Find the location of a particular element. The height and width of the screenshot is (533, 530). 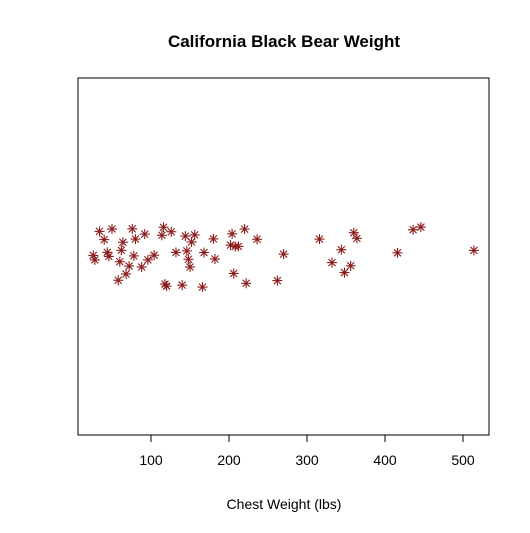

x-tick-label: 400 is located at coordinates (385, 460).